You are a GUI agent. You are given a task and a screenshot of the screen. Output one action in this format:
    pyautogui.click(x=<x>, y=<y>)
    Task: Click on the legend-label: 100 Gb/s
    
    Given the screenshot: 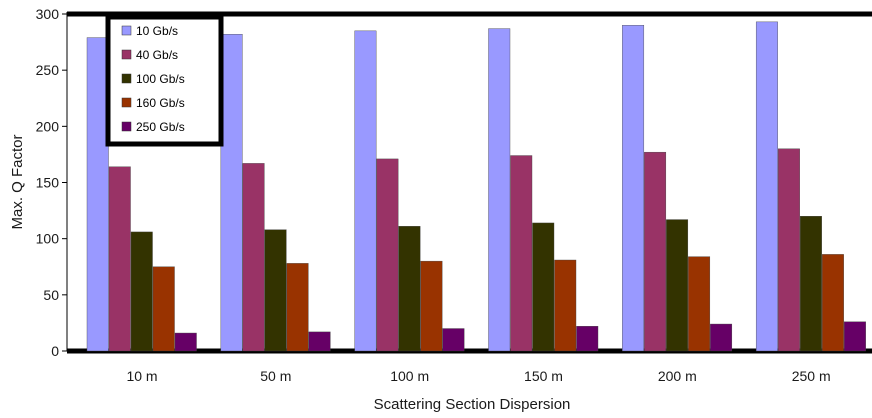 What is the action you would take?
    pyautogui.click(x=160, y=79)
    